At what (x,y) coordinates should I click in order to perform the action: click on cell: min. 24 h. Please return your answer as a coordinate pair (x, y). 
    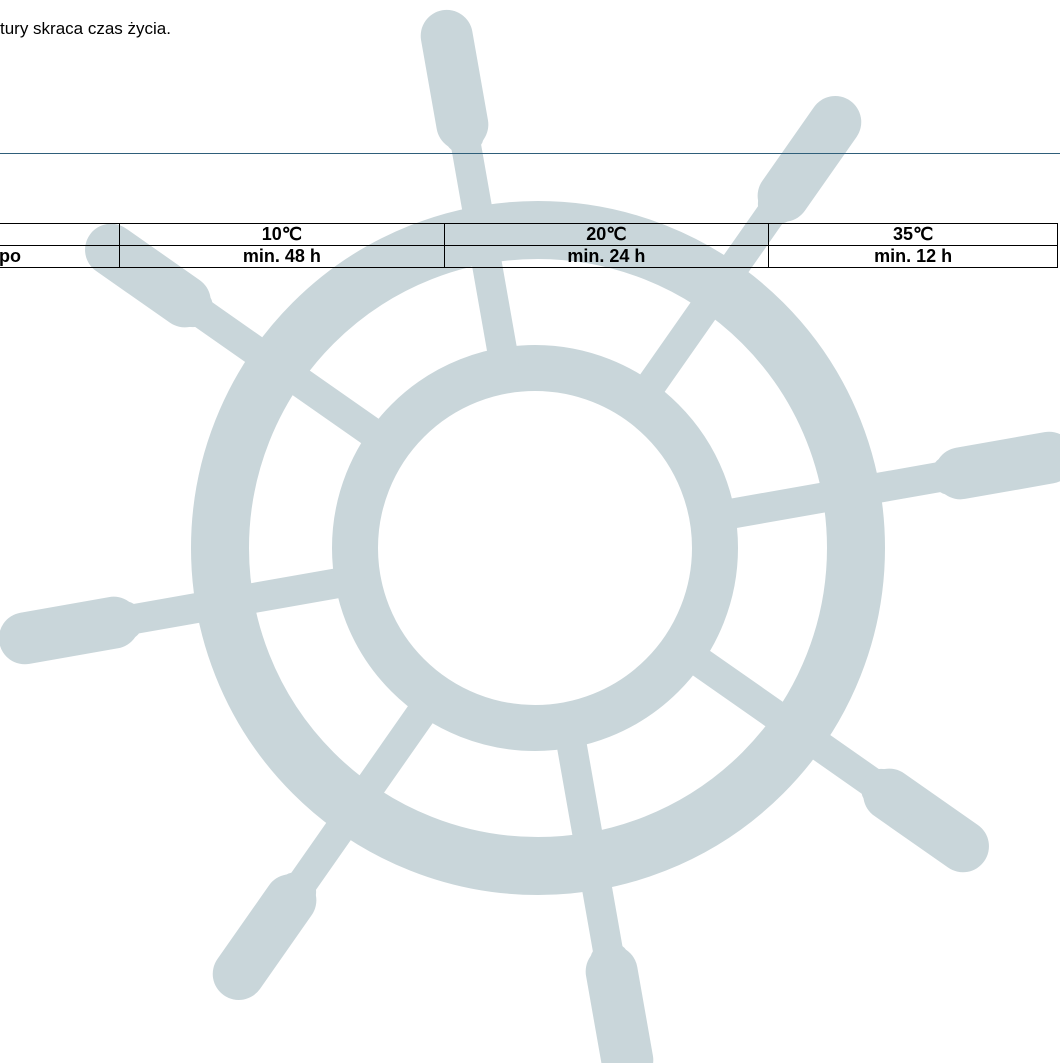
    Looking at the image, I should click on (606, 256).